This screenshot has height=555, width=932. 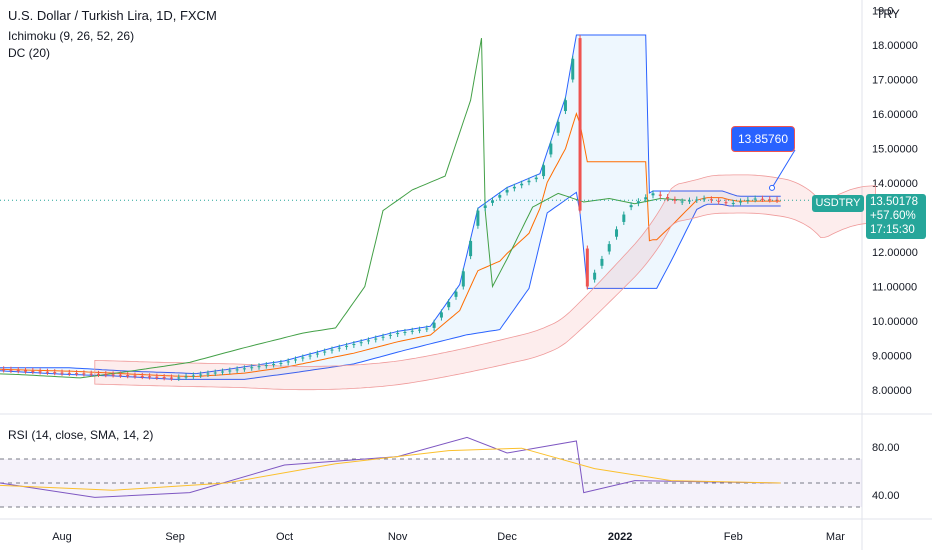 I want to click on rsi-ma-line, so click(x=390, y=469).